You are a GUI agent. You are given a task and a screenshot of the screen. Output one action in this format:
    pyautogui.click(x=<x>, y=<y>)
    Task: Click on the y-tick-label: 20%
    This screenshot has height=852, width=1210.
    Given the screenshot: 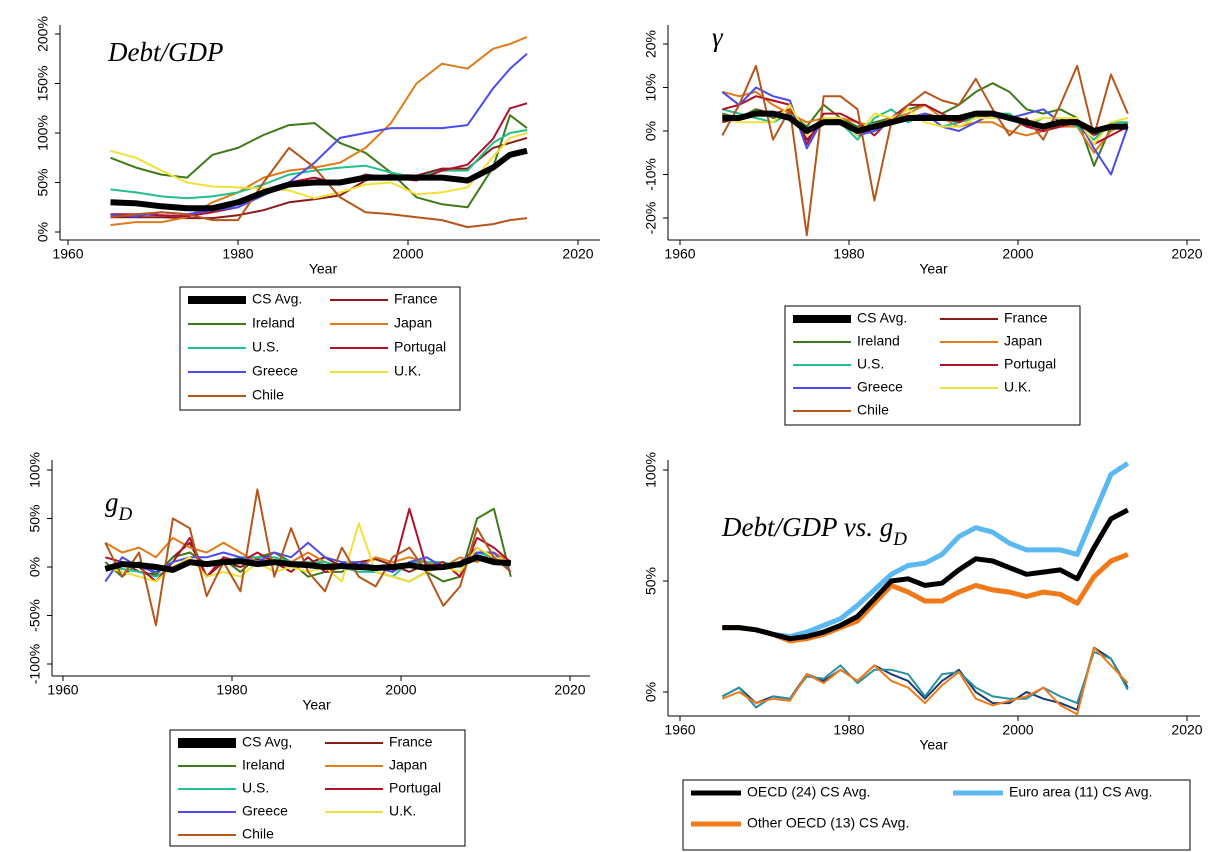 What is the action you would take?
    pyautogui.click(x=651, y=44)
    